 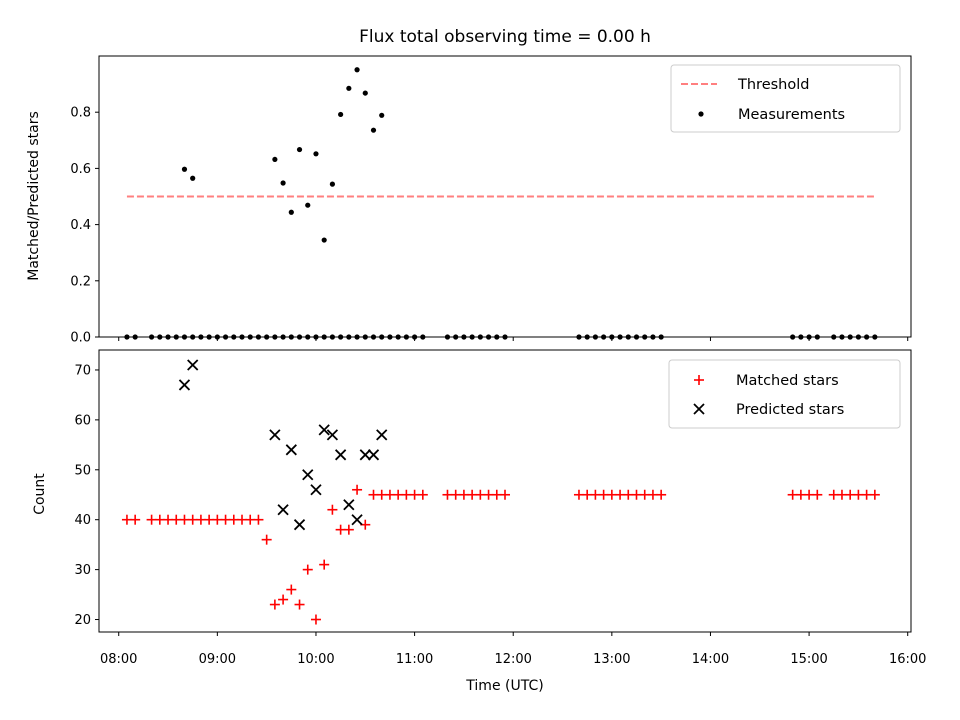 I want to click on x-tick-label: 16:00, so click(x=907, y=659).